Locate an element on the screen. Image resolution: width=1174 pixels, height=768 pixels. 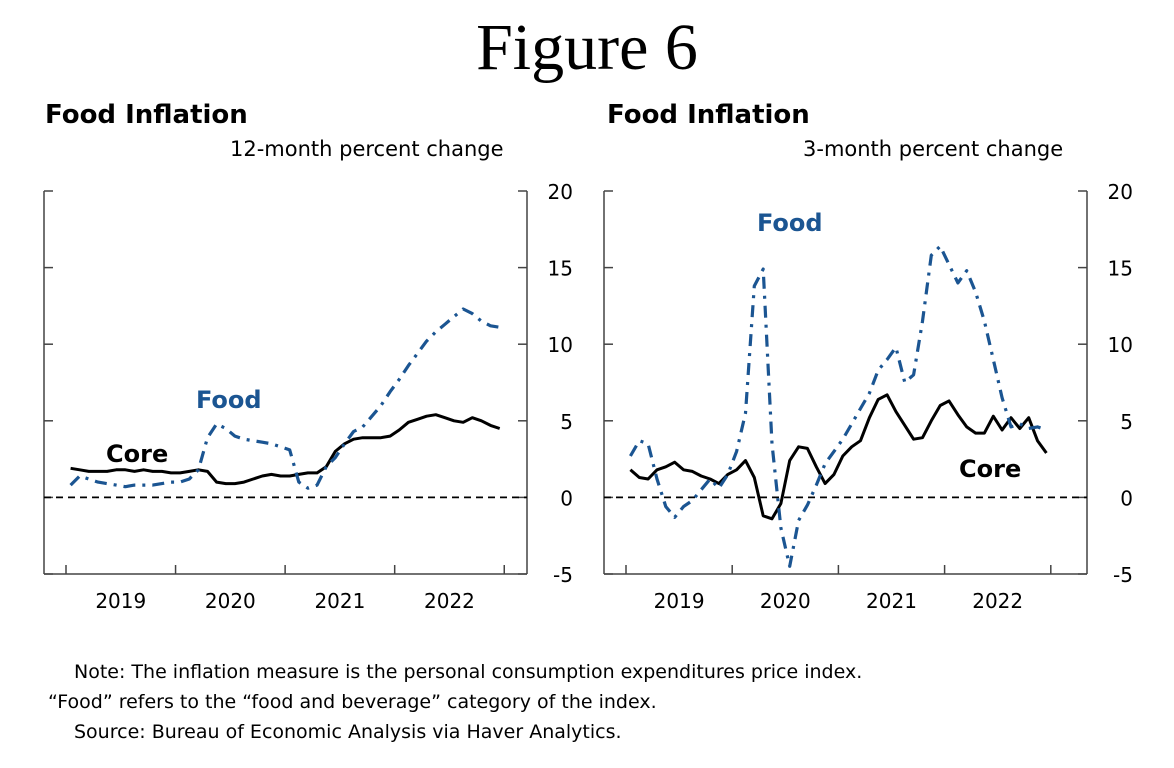
right-x-tick-label: 2020 is located at coordinates (785, 601).